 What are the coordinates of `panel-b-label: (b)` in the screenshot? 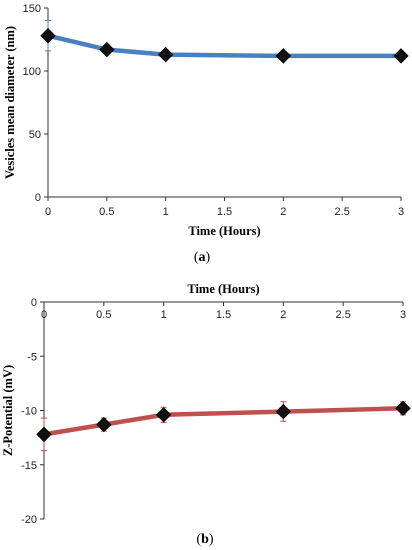 It's located at (204, 539).